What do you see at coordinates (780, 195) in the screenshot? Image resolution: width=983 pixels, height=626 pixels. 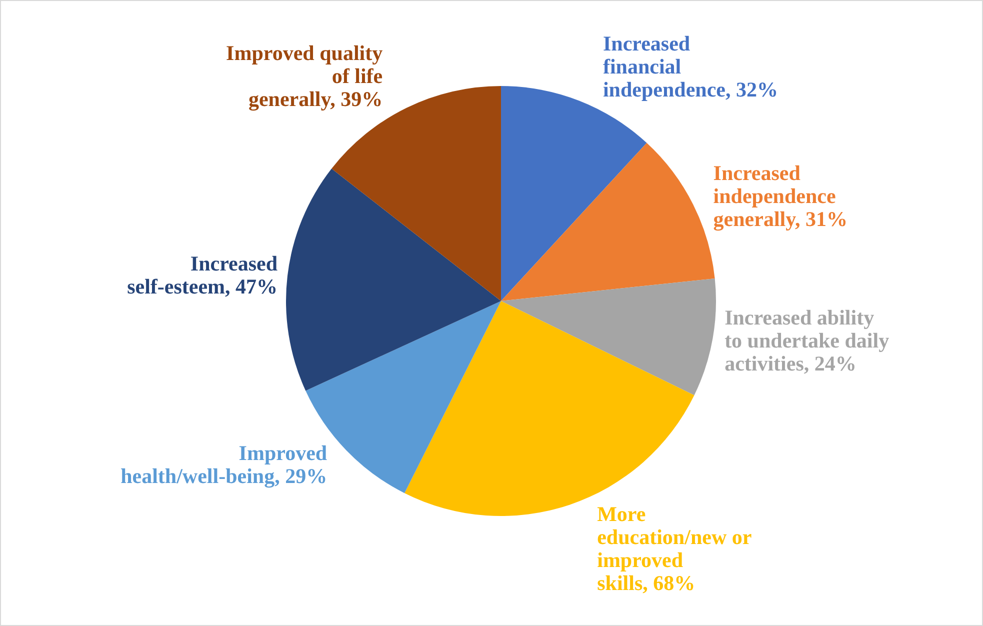 I see `slice-label: Increased independence generally, 31%` at bounding box center [780, 195].